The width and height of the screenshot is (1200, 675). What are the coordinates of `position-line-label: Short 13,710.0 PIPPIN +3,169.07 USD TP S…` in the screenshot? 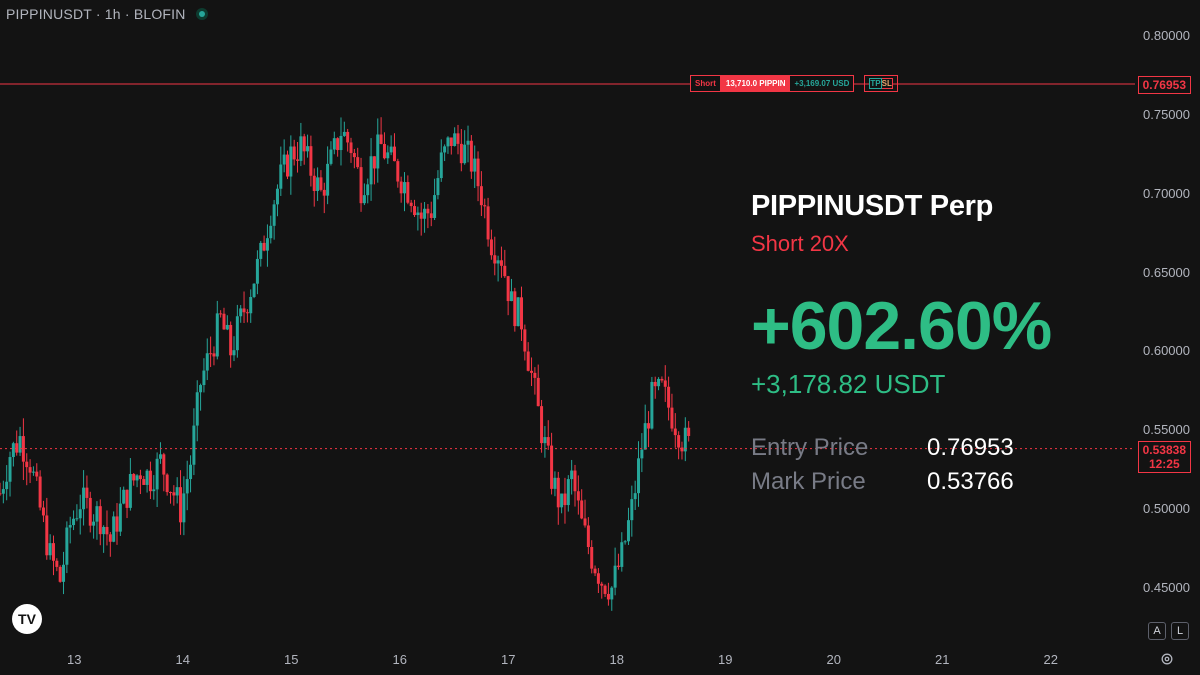 It's located at (794, 83).